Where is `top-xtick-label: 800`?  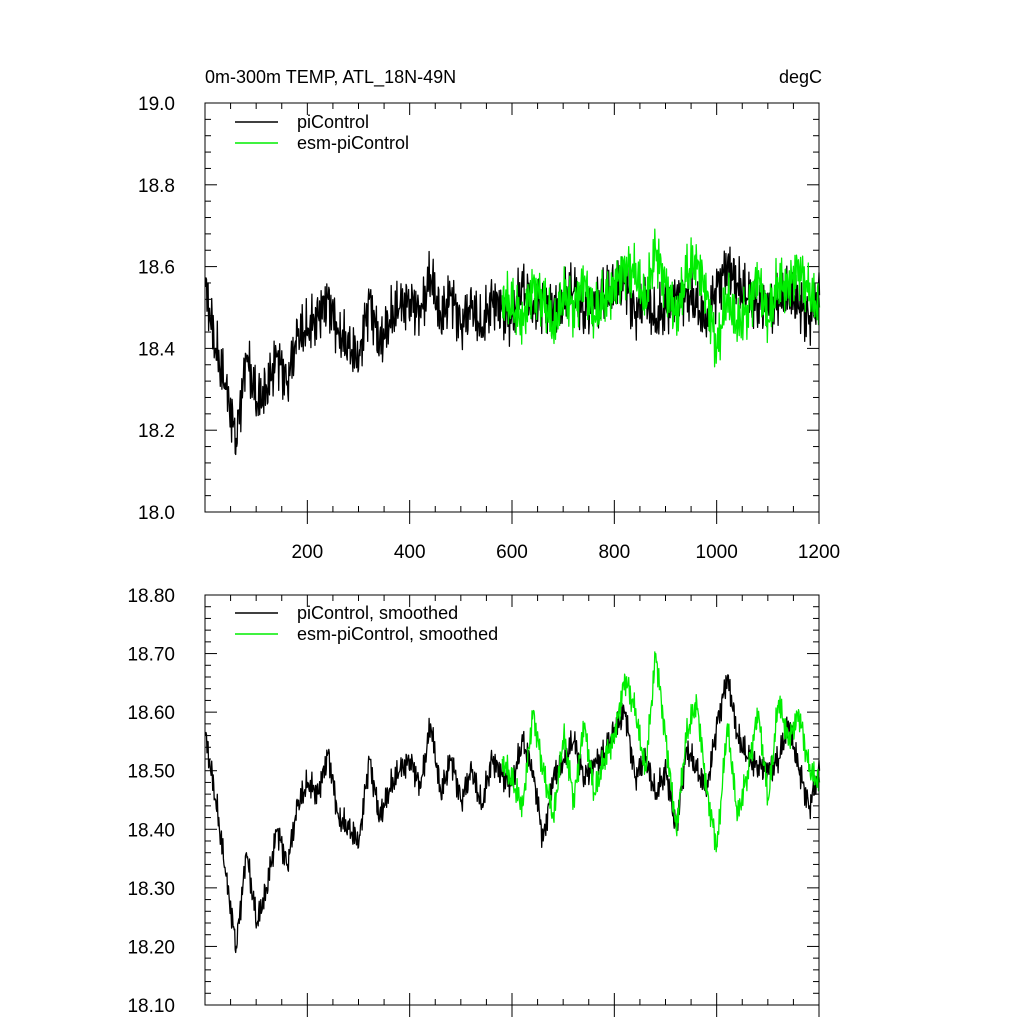 top-xtick-label: 800 is located at coordinates (614, 552).